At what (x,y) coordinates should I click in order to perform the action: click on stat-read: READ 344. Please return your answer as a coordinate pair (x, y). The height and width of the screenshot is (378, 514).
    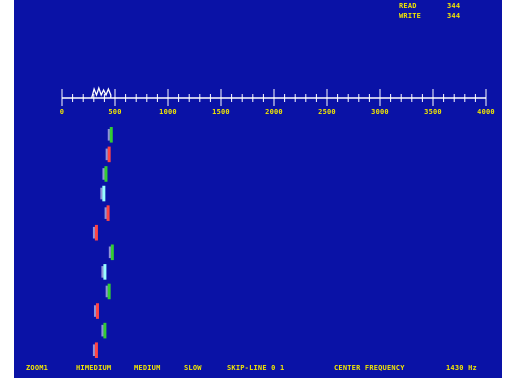
    Looking at the image, I should click on (449, 6).